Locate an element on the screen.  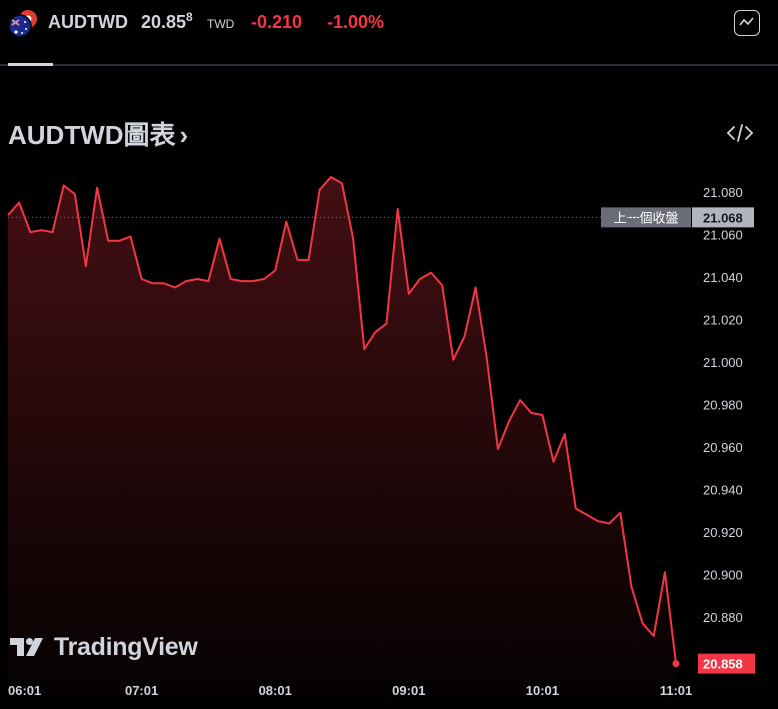
active-tab-indicator is located at coordinates (30, 64).